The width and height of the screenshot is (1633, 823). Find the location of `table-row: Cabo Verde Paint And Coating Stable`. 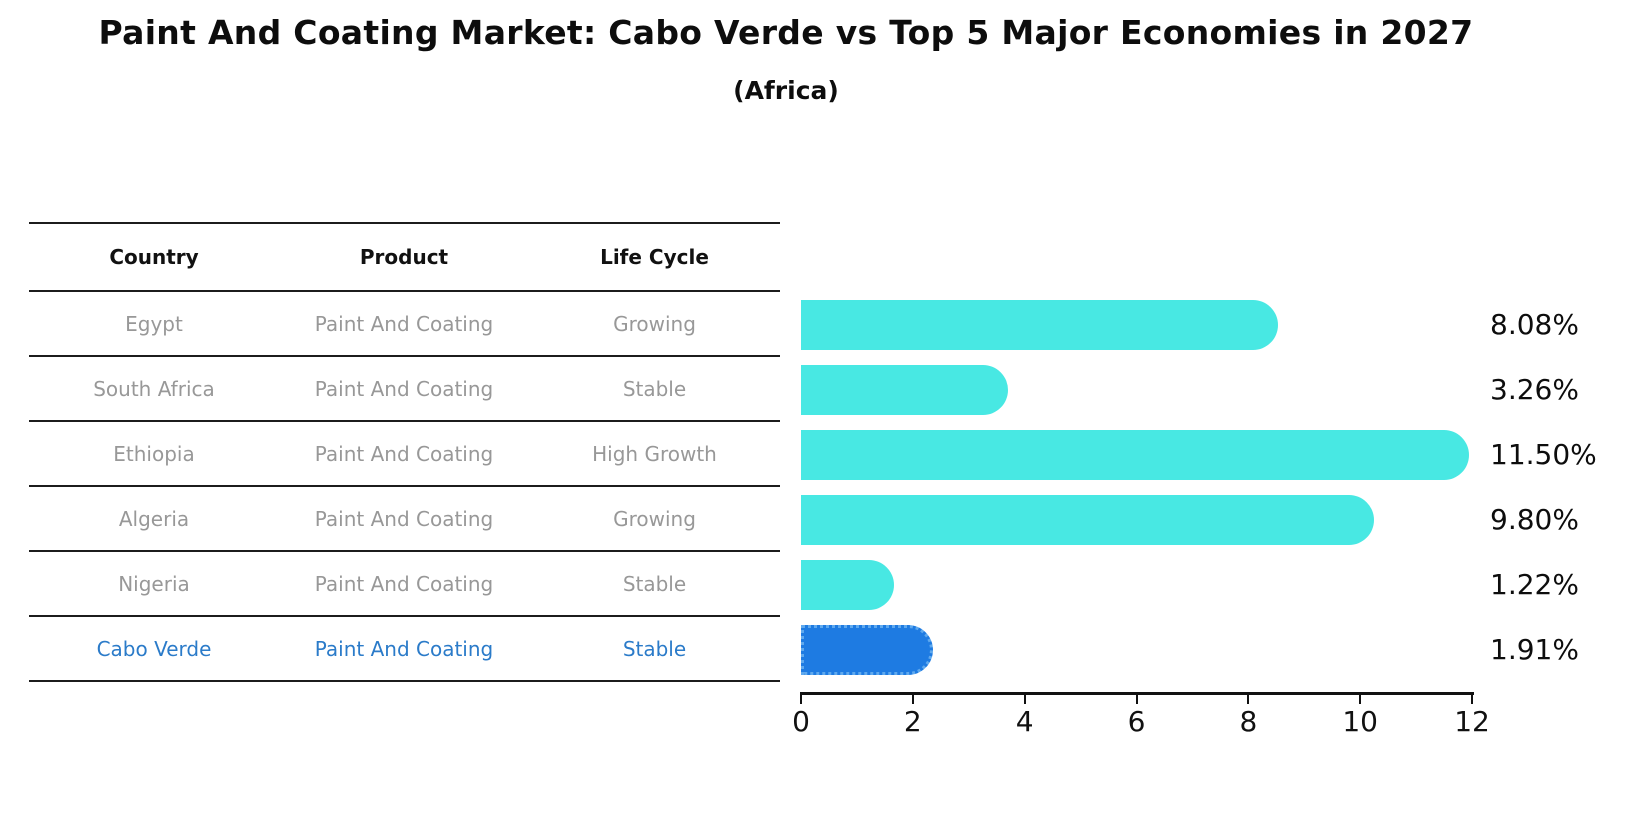

table-row: Cabo Verde Paint And Coating Stable is located at coordinates (404, 649).